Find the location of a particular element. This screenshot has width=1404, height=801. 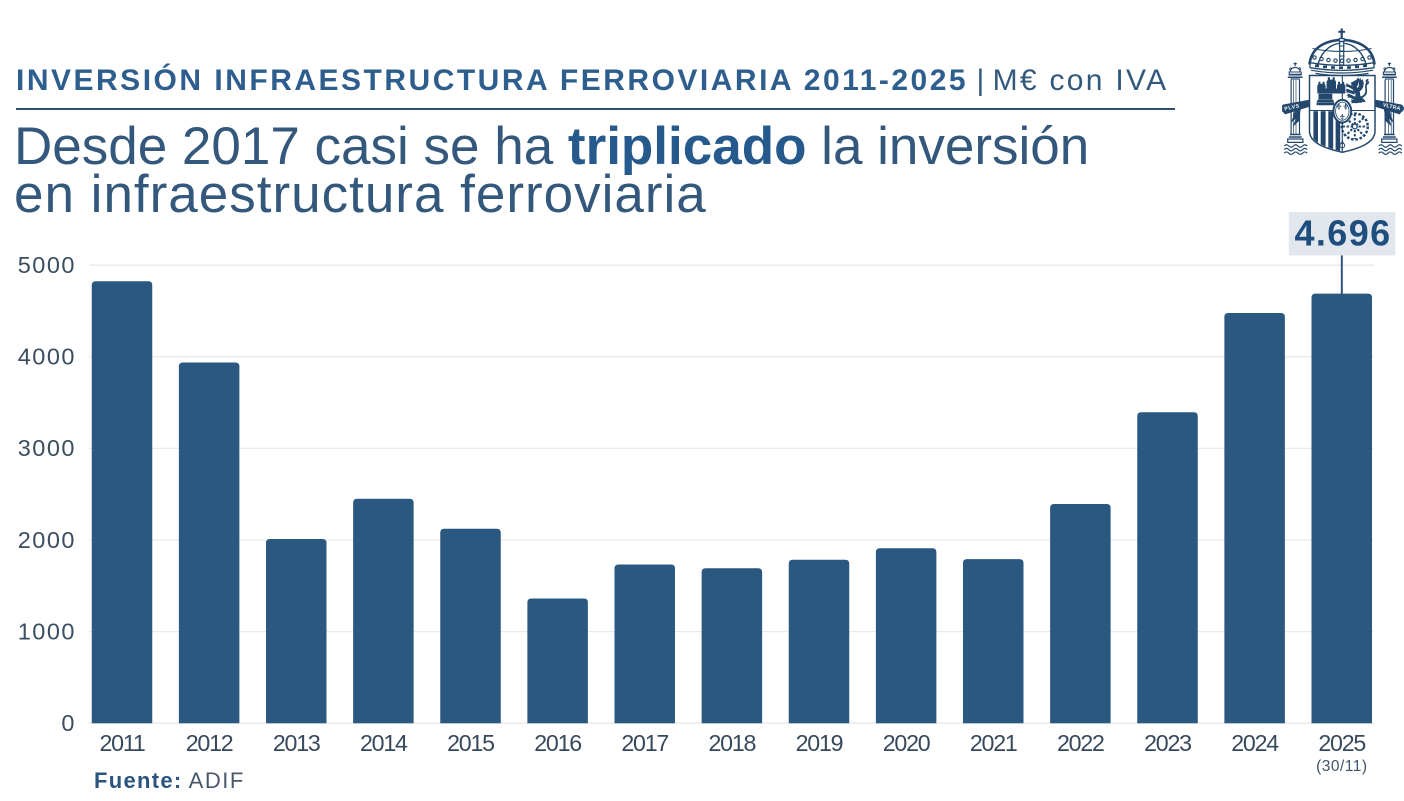

svg-text: 2022 is located at coordinates (1080, 743).